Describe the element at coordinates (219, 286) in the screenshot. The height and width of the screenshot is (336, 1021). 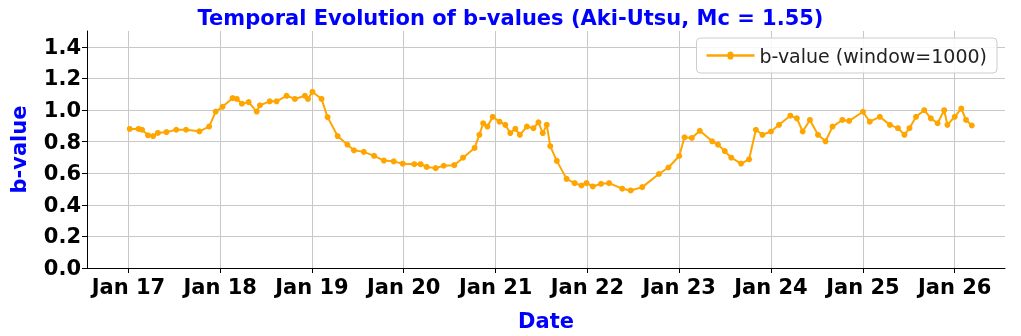
I see `x-tick-label: Jan 18` at that location.